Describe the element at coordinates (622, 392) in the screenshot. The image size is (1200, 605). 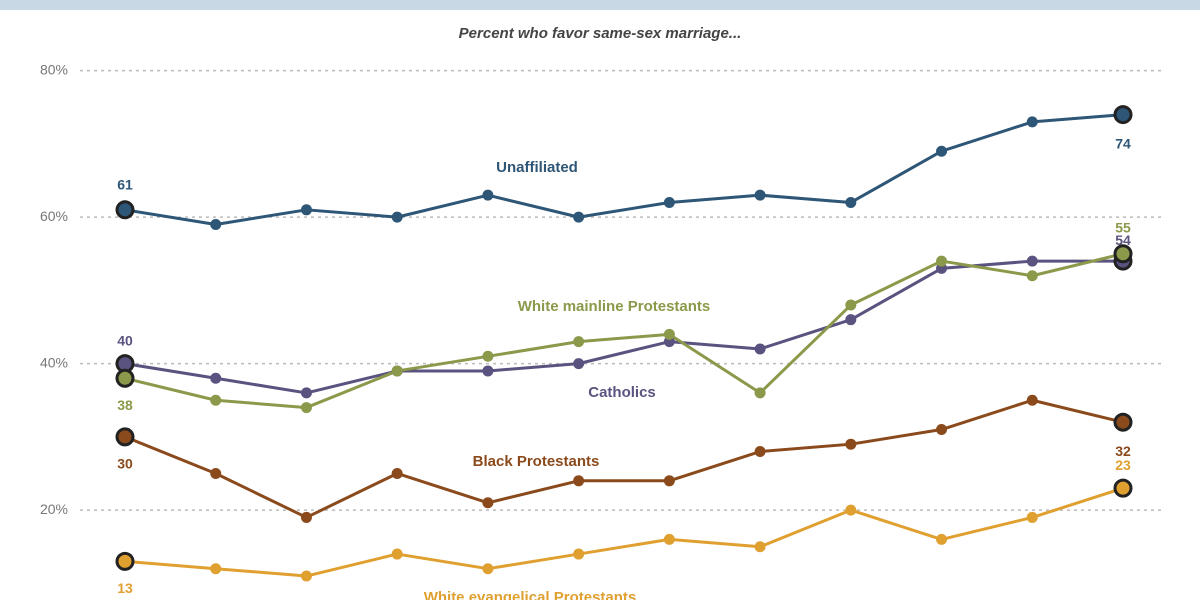
I see `series-label: Catholics` at that location.